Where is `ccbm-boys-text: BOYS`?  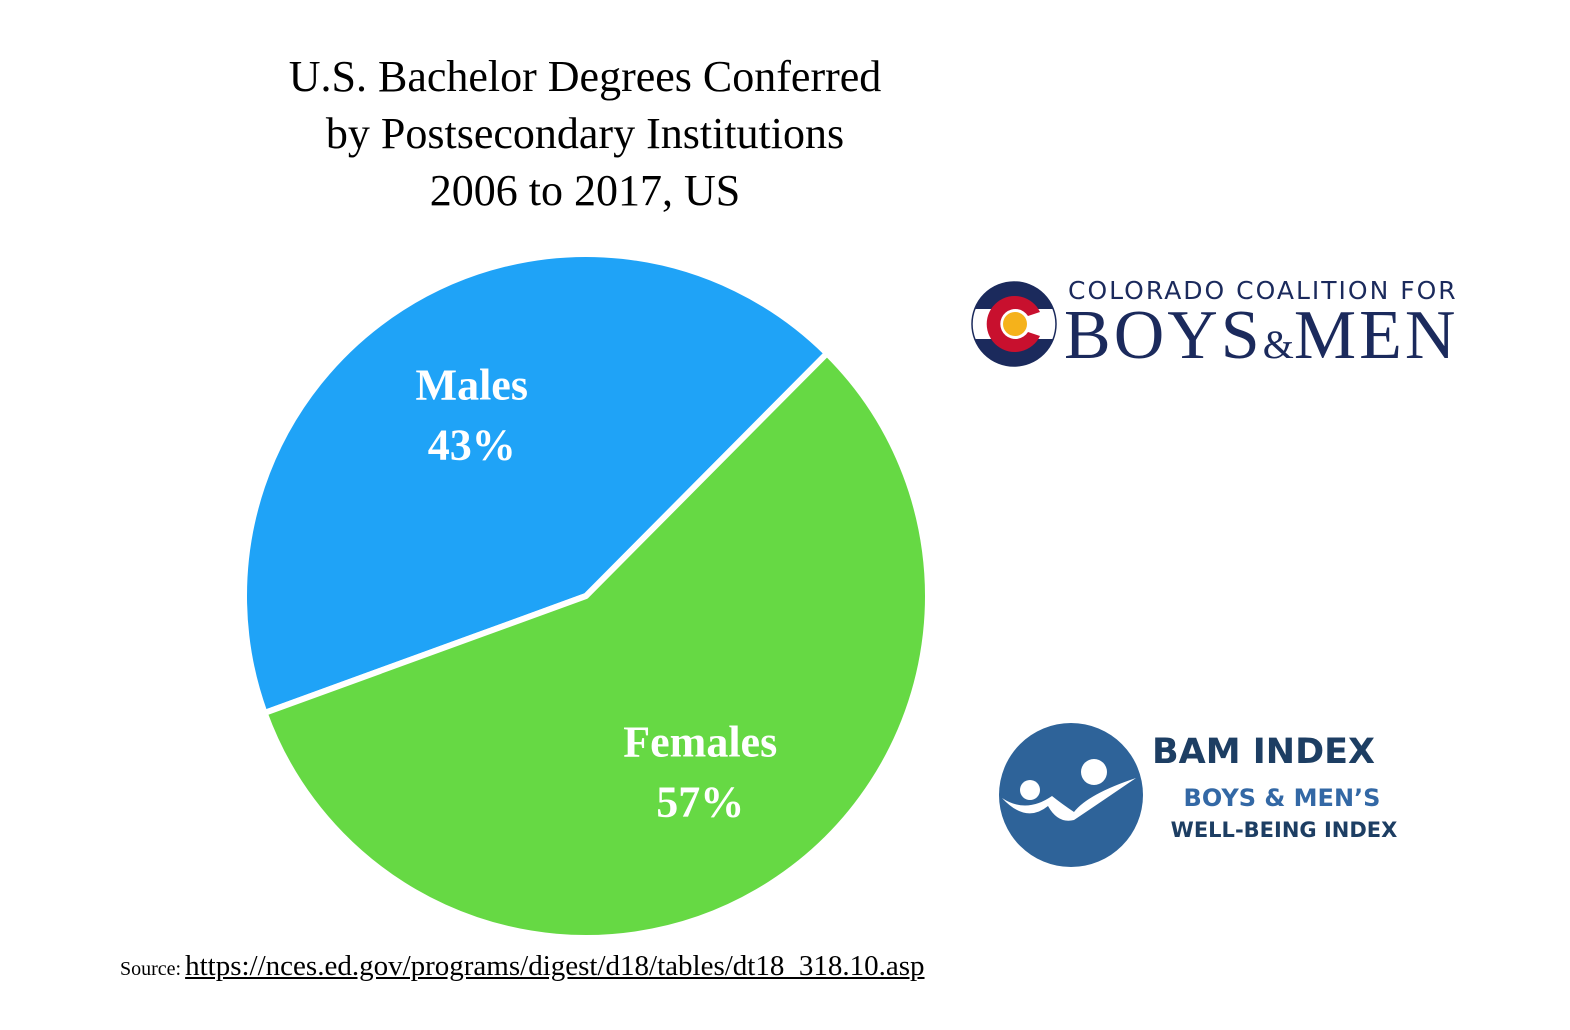 ccbm-boys-text: BOYS is located at coordinates (1163, 335).